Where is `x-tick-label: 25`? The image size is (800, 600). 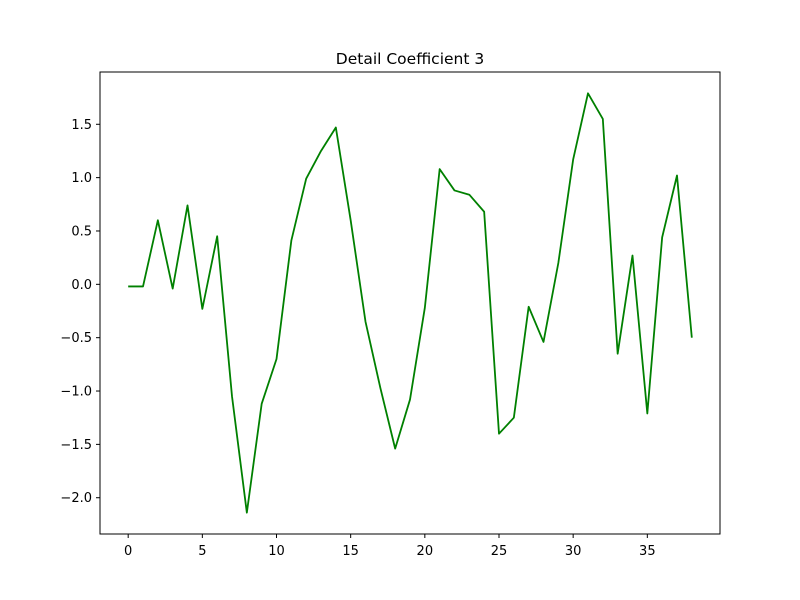
x-tick-label: 25 is located at coordinates (499, 551).